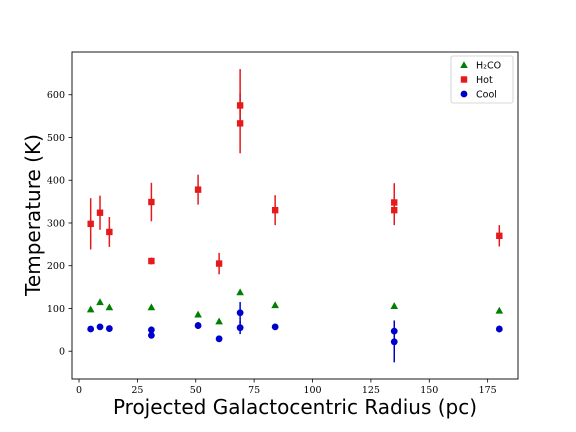  What do you see at coordinates (196, 390) in the screenshot?
I see `x-tick-label: 50` at bounding box center [196, 390].